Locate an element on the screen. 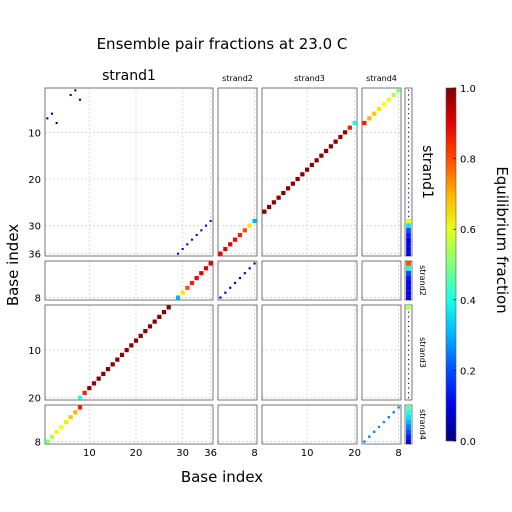  y-tick-label: 10 is located at coordinates (34, 351).